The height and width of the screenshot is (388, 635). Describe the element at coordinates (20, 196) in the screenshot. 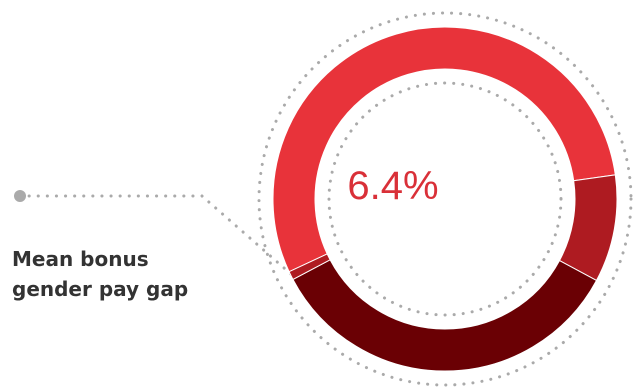

I see `connector-end-dot` at that location.